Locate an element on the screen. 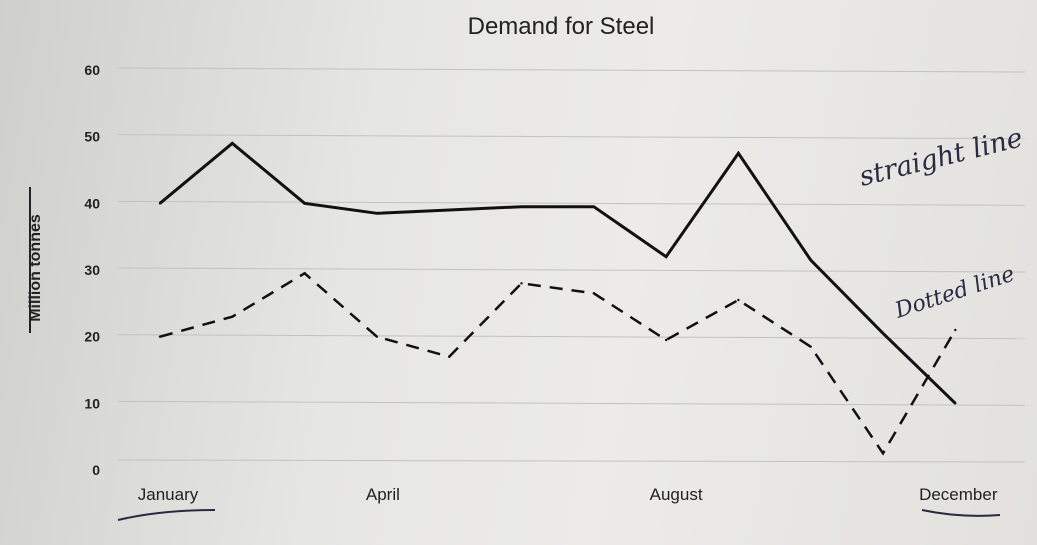  y-tick-label: 60 is located at coordinates (92, 70).